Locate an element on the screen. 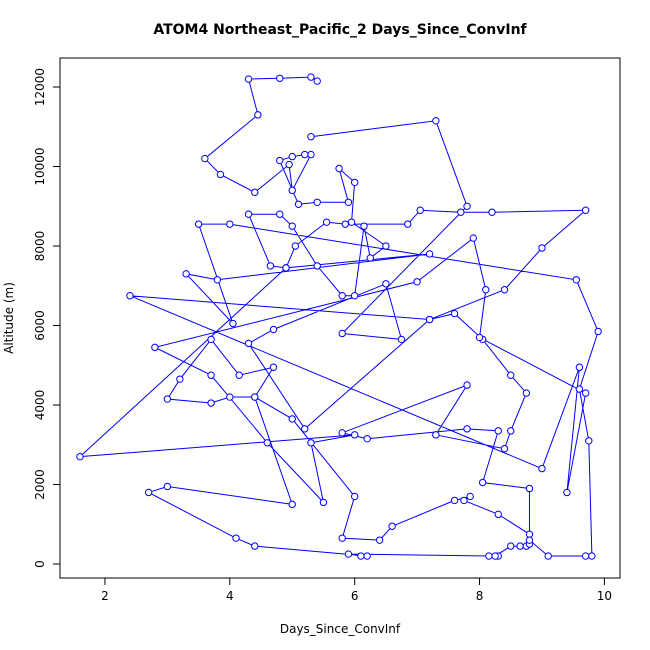 This screenshot has height=650, width=650. y-tick-label: 12000 is located at coordinates (40, 87).